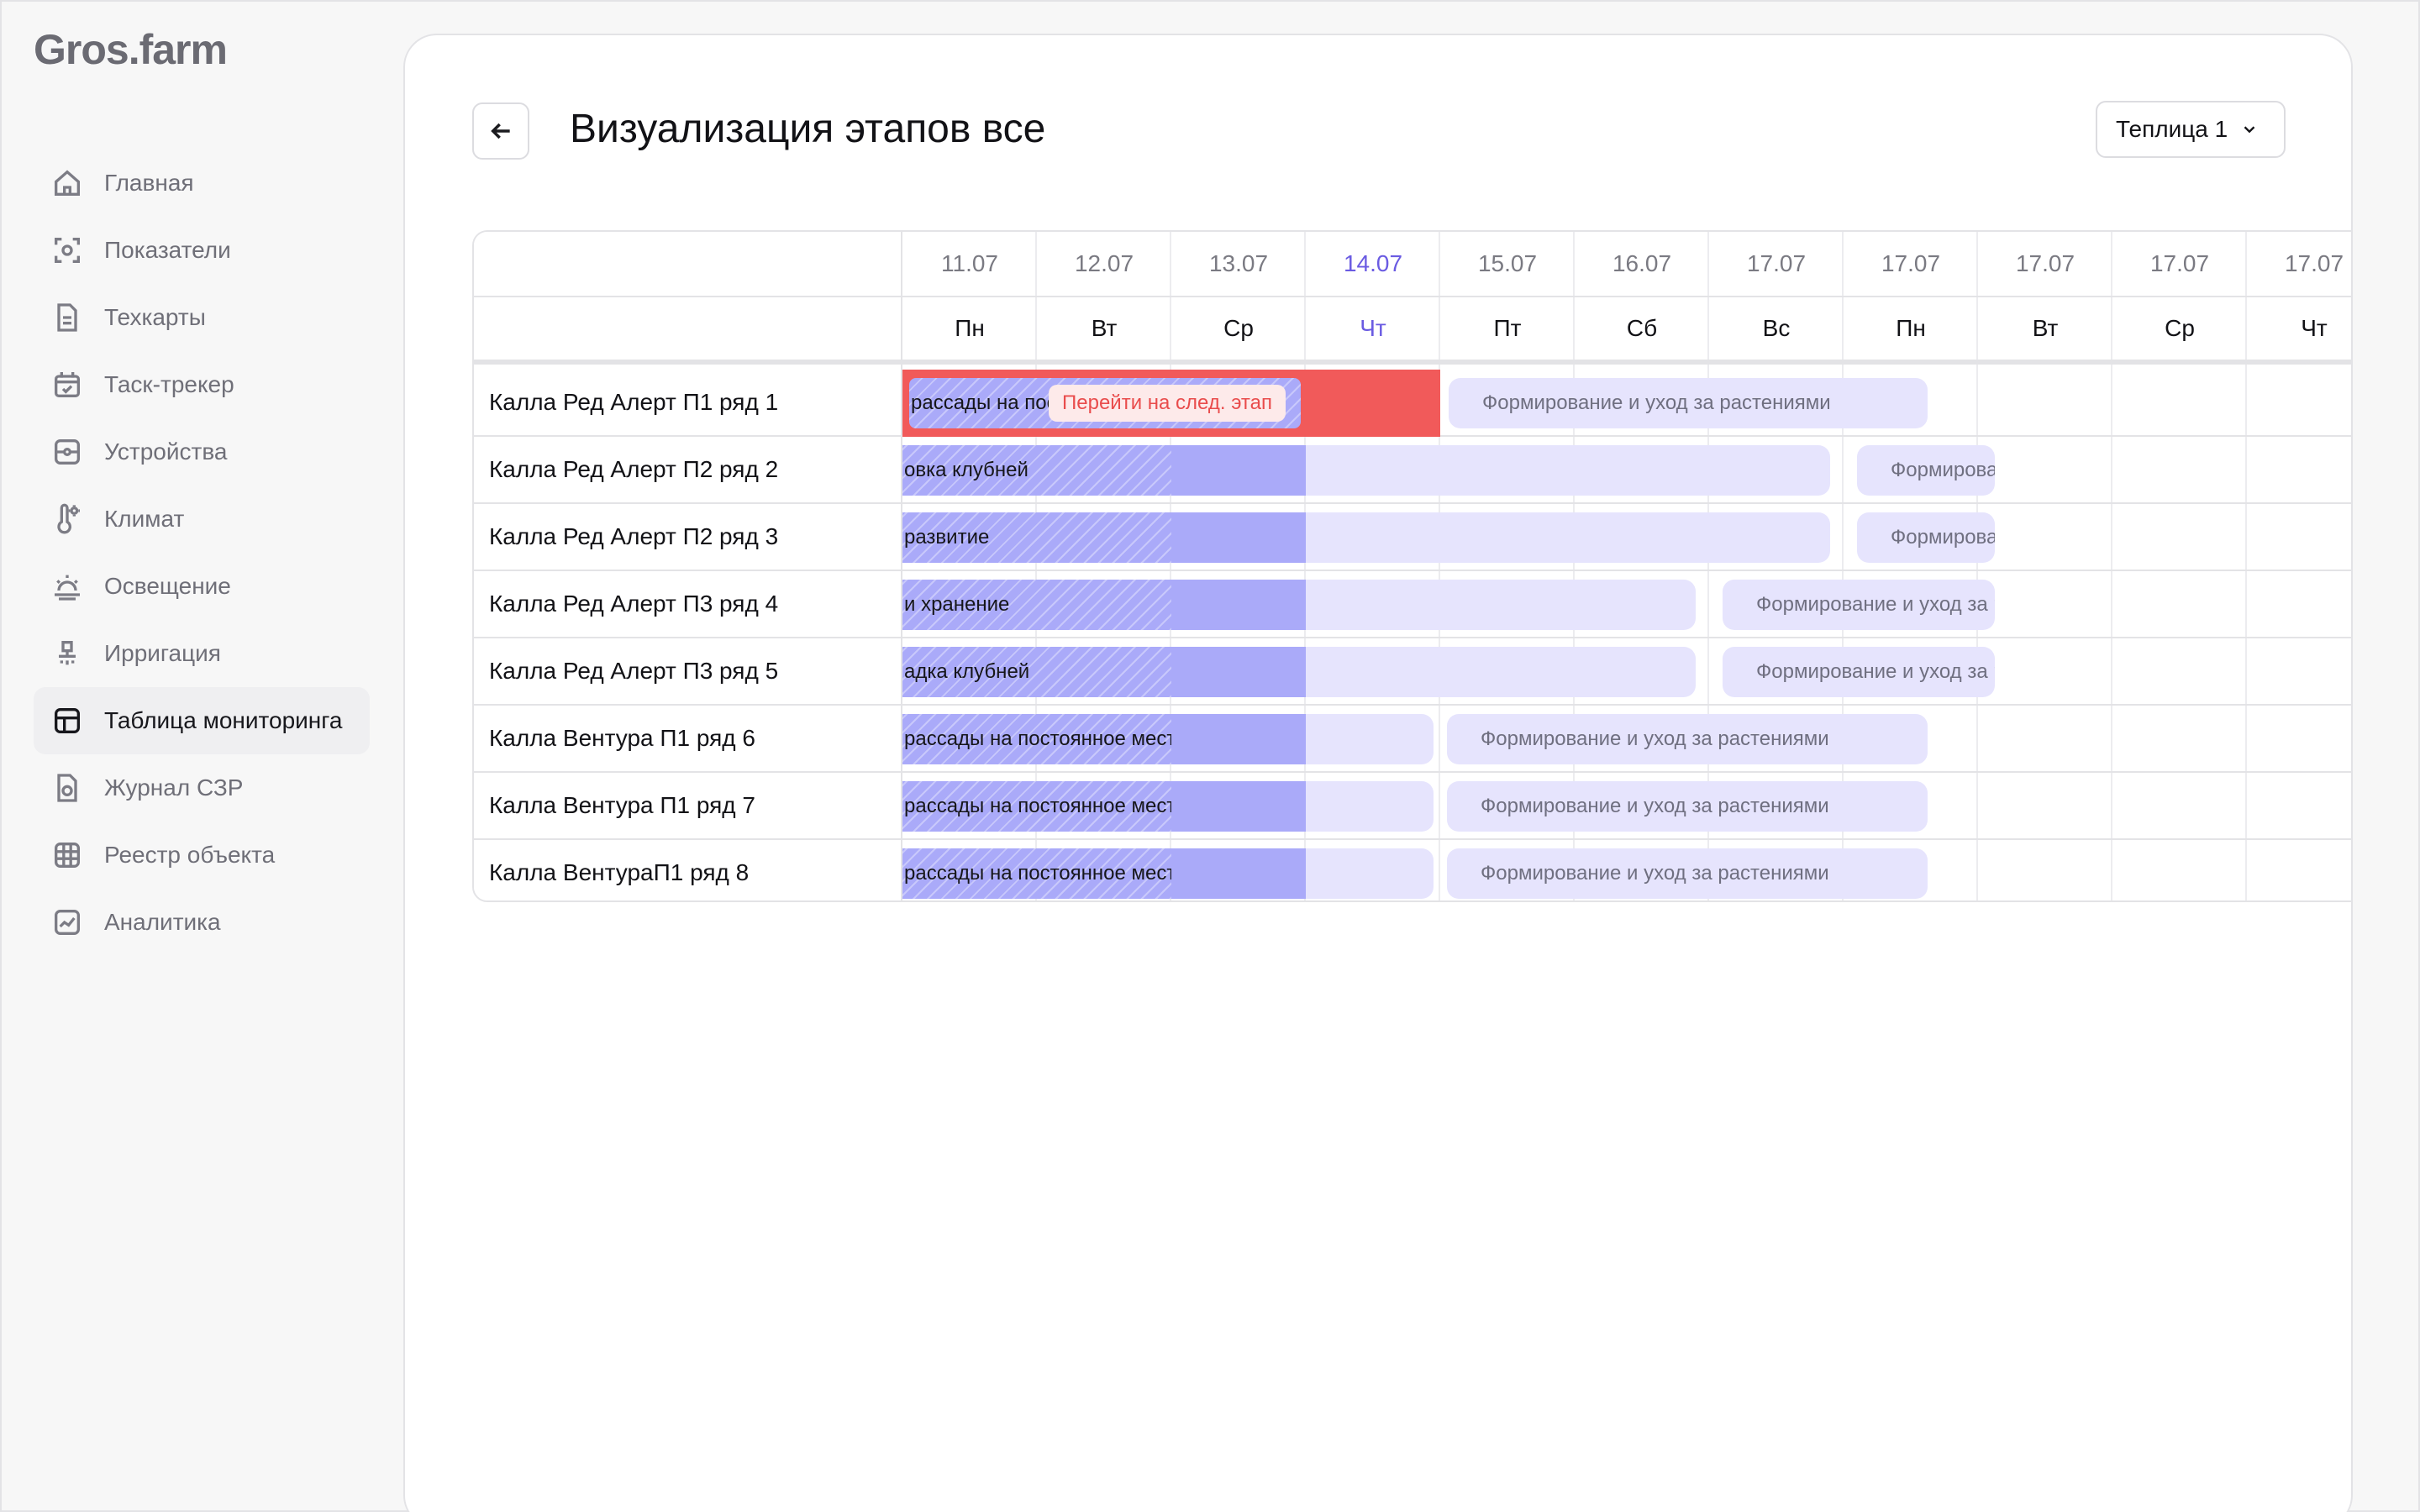 The height and width of the screenshot is (1512, 2420). I want to click on day-column: 17.07 Ср, so click(2179, 566).